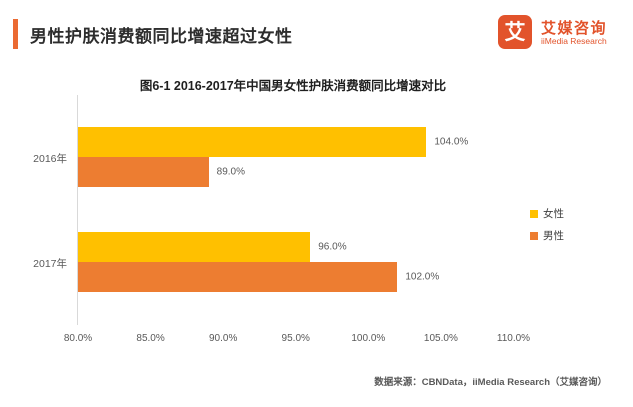 This screenshot has height=407, width=633. What do you see at coordinates (50, 159) in the screenshot?
I see `category-label-2016年: 2016年` at bounding box center [50, 159].